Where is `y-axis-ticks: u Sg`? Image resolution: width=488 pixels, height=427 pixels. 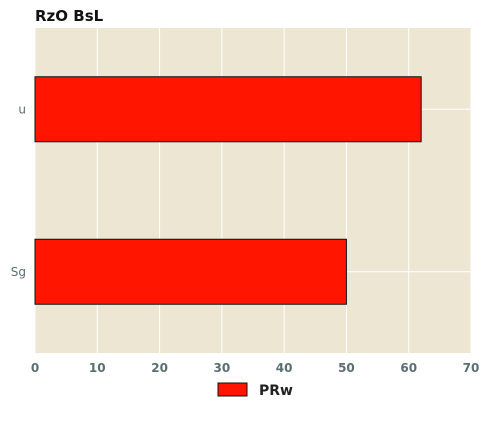
y-axis-ticks: u Sg is located at coordinates (18, 190).